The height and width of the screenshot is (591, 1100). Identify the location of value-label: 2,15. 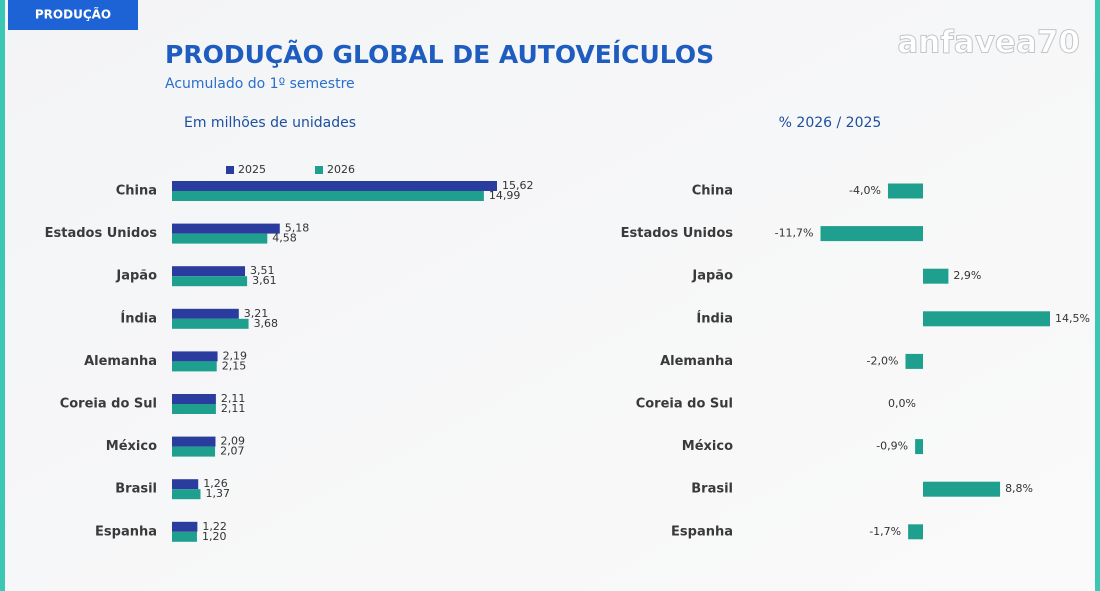
(234, 365).